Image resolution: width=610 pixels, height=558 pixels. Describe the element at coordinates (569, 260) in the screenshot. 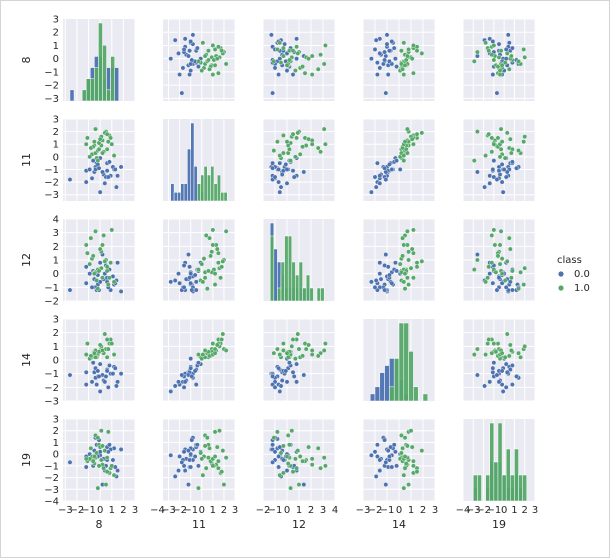

I see `legend-title: class` at that location.